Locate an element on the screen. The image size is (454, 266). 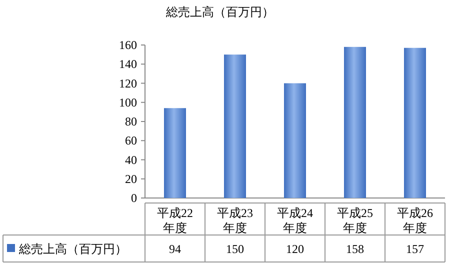
y-tick-label: 120 is located at coordinates (128, 83).